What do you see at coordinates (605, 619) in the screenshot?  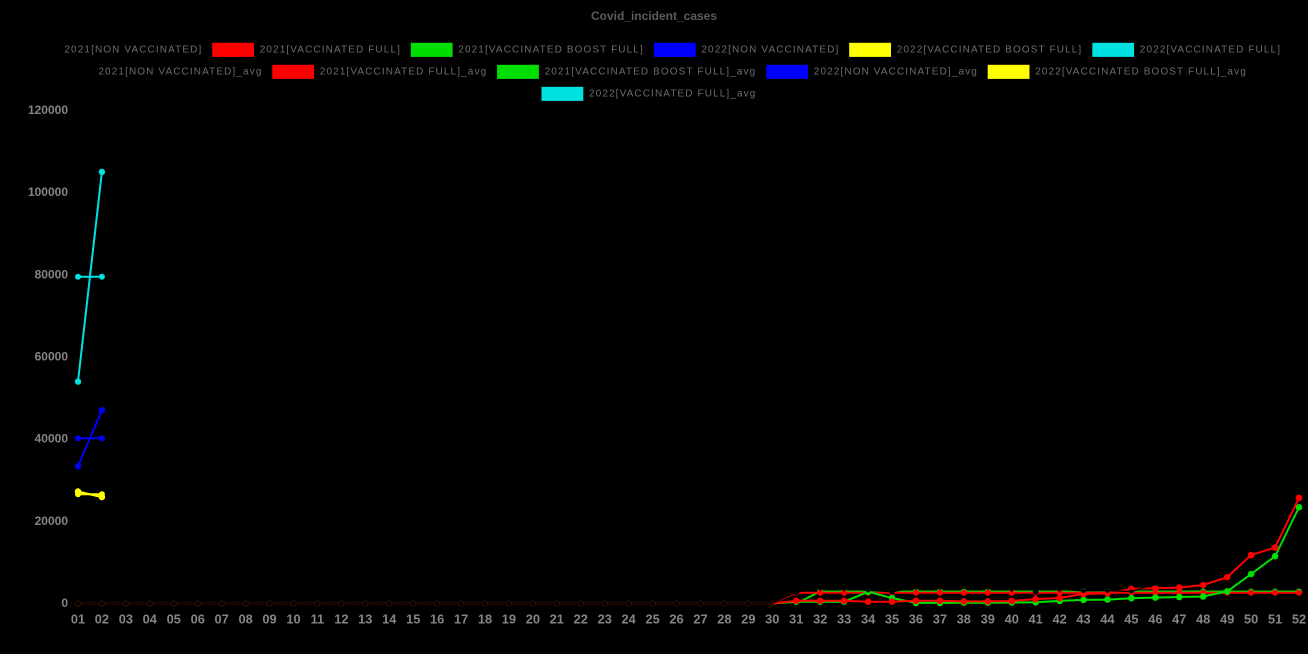 I see `svg-text: 23` at bounding box center [605, 619].